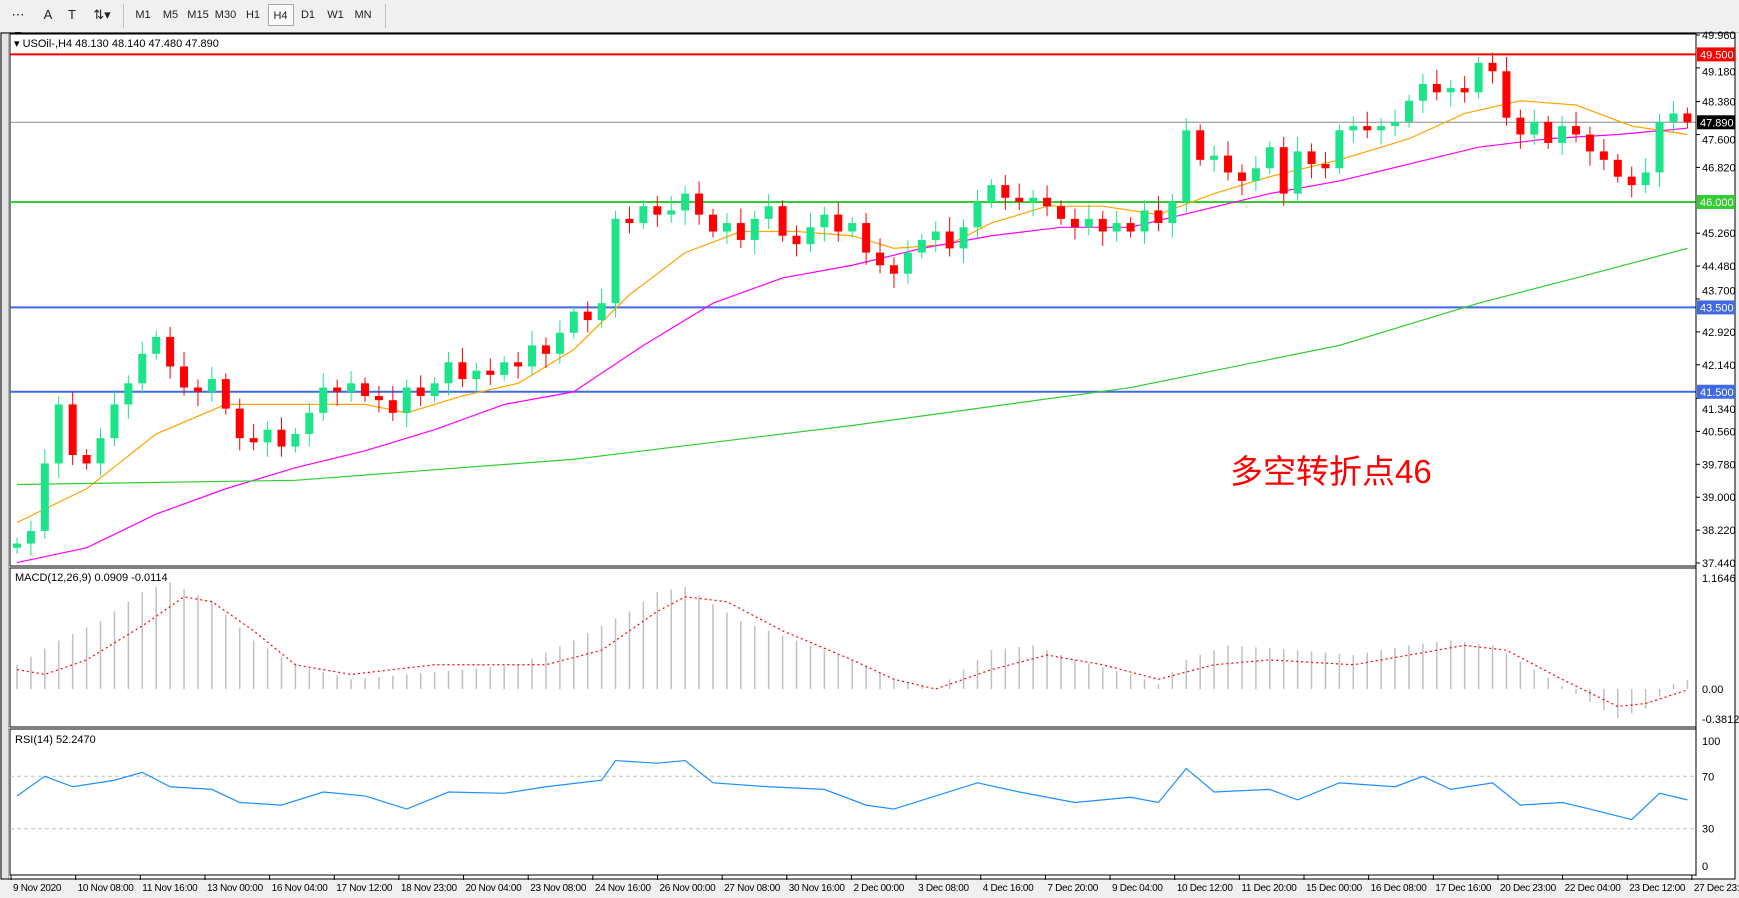 This screenshot has width=1739, height=898. What do you see at coordinates (1719, 564) in the screenshot?
I see `price-tick-label: 37.440` at bounding box center [1719, 564].